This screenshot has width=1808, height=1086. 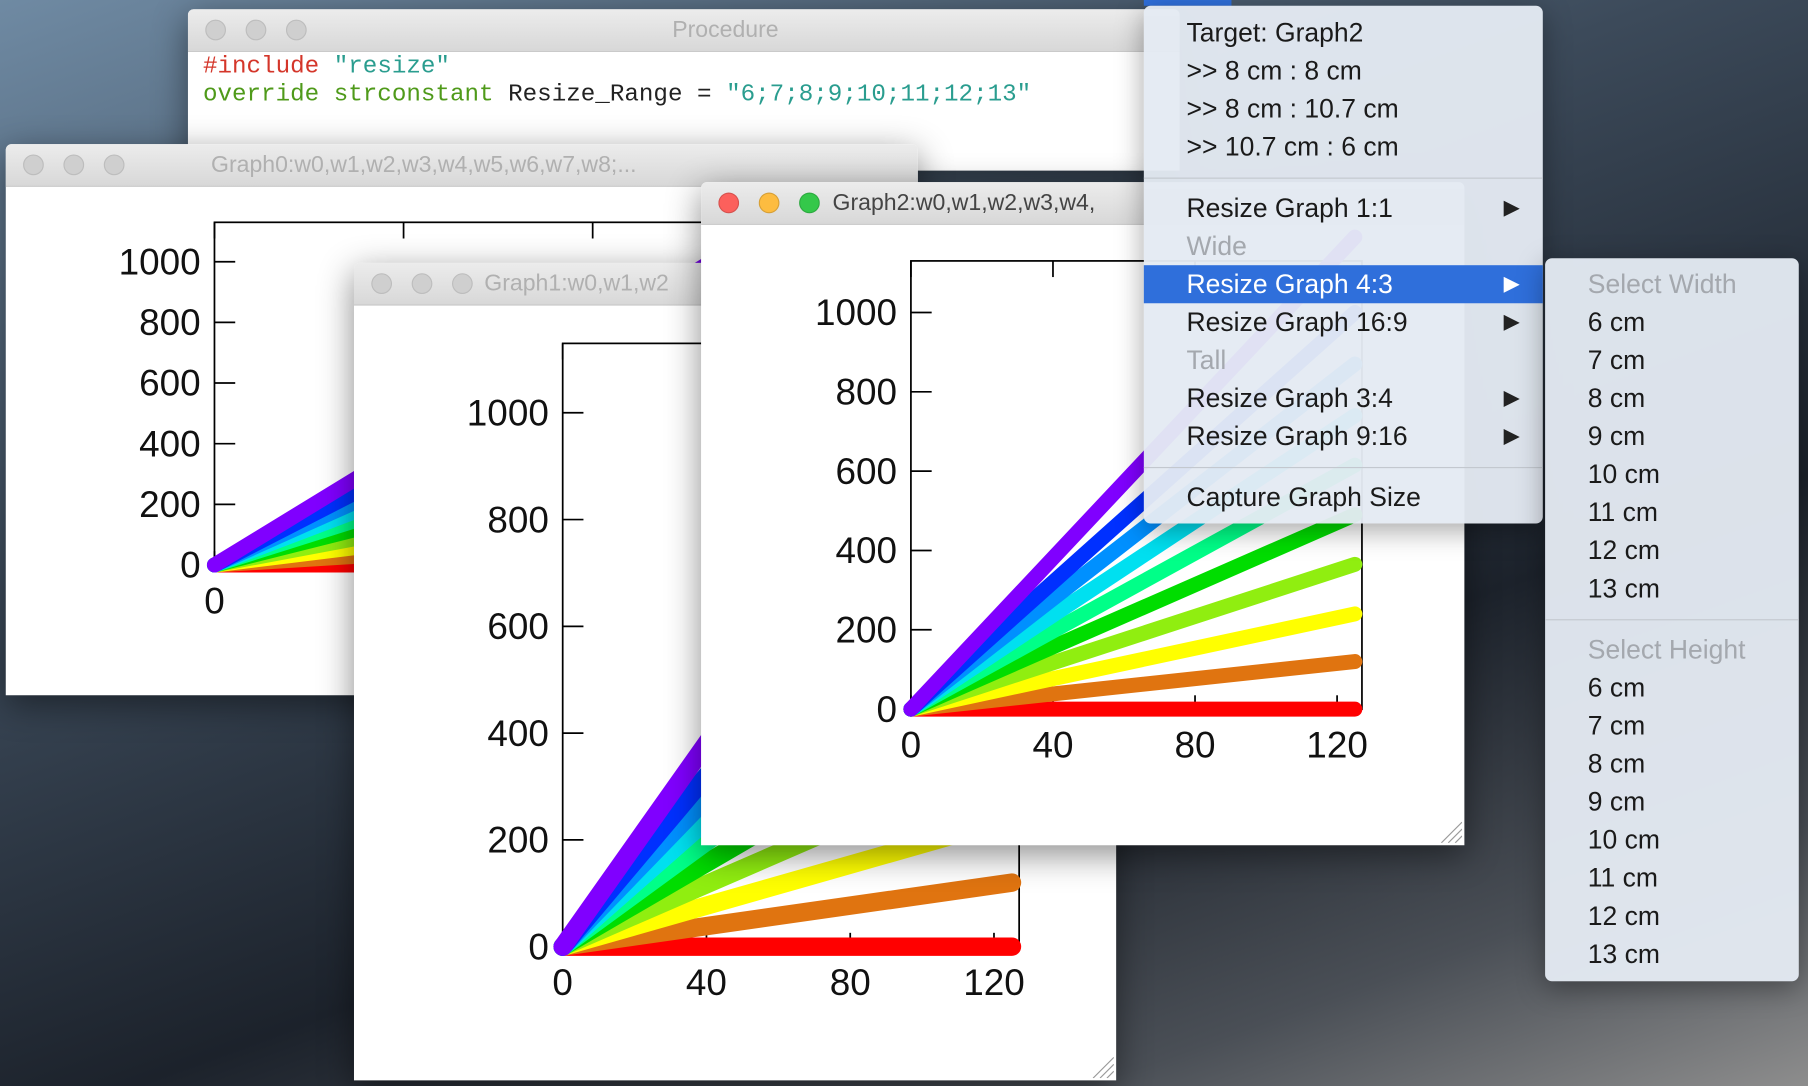 I want to click on menu-item-label: Select Height, so click(x=1666, y=649).